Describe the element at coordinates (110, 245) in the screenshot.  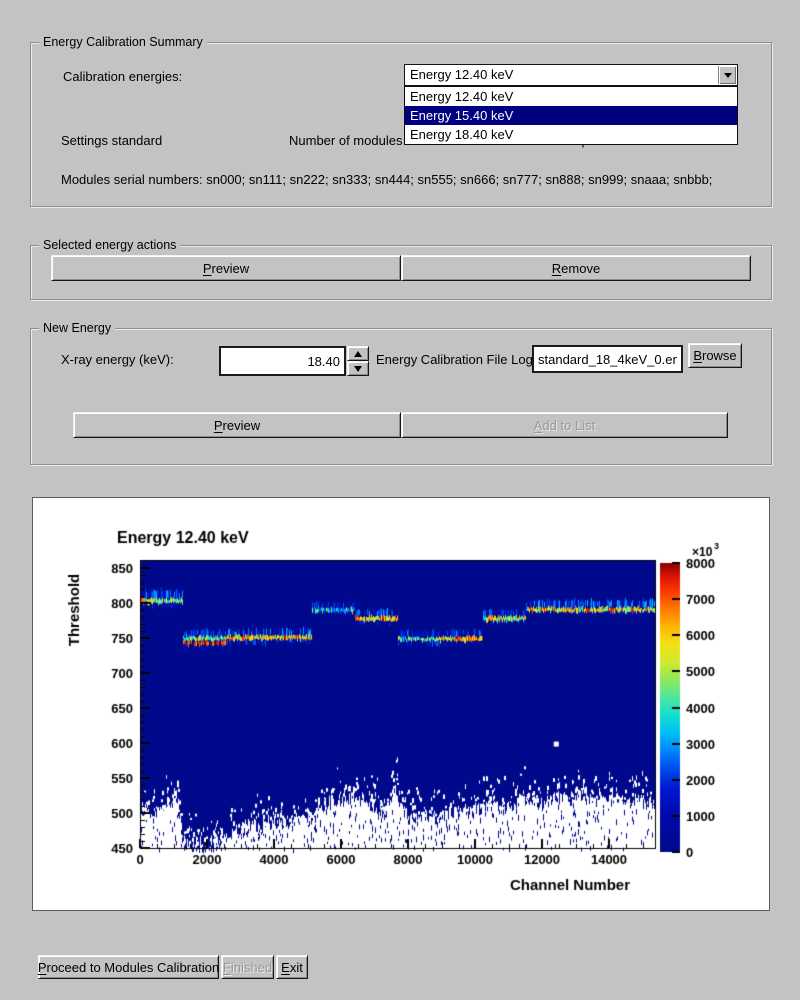
I see `actions-group-title: Selected energy actions` at that location.